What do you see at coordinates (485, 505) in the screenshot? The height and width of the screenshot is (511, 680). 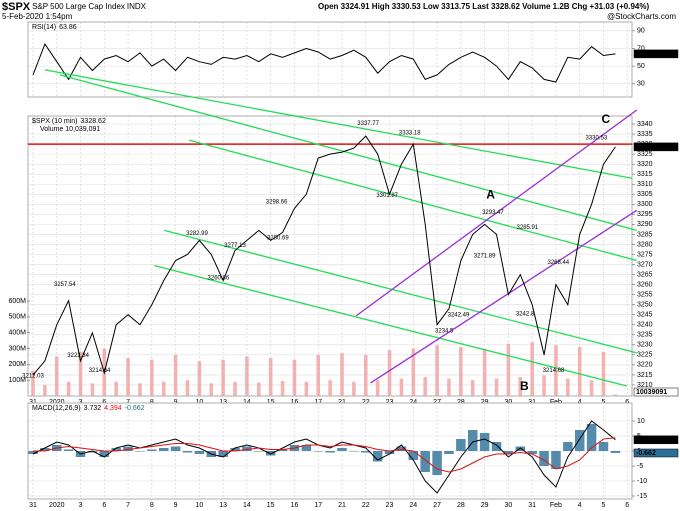 I see `x-tick-label: 29` at bounding box center [485, 505].